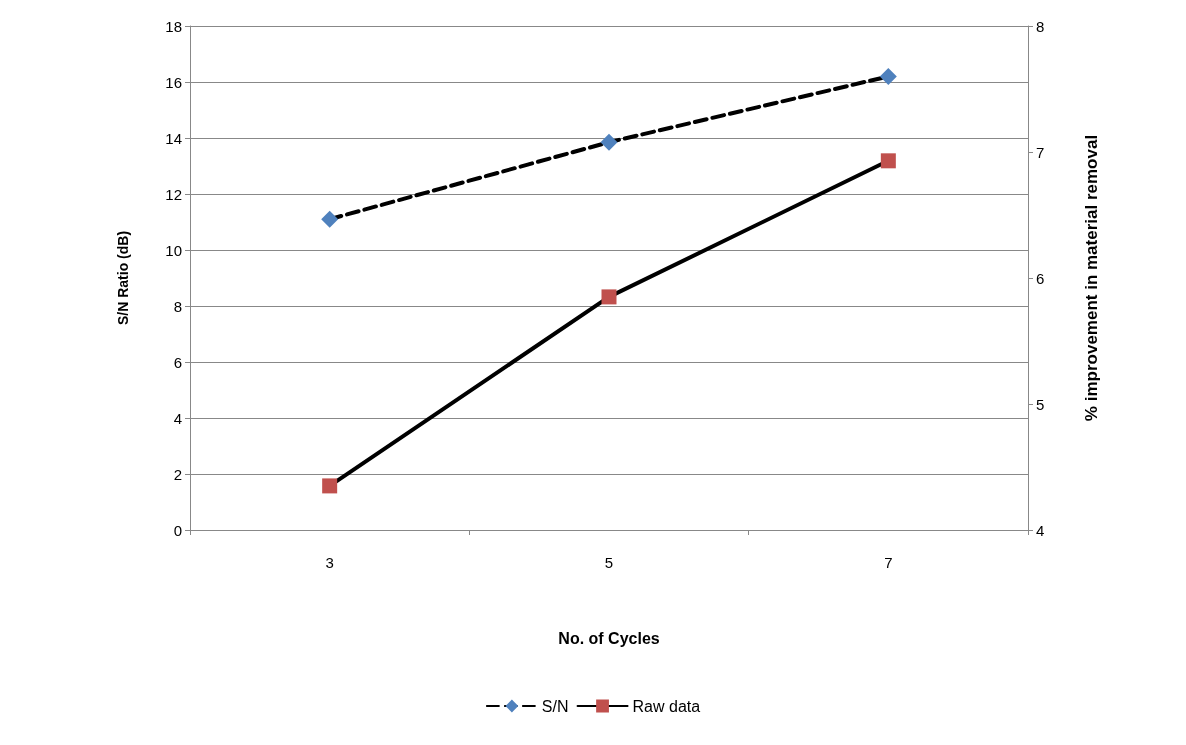  What do you see at coordinates (173, 194) in the screenshot?
I see `y-tick-label: 12` at bounding box center [173, 194].